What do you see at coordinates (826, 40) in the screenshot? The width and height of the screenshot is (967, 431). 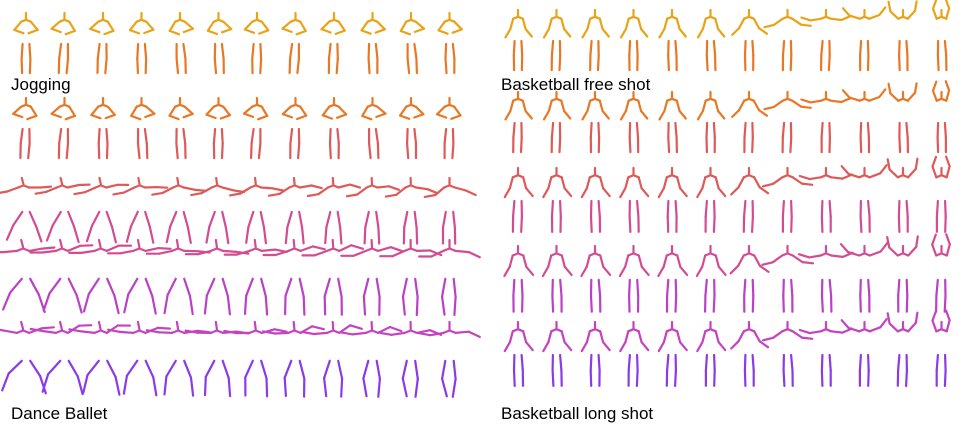 I see `right-figure-r0-f8` at bounding box center [826, 40].